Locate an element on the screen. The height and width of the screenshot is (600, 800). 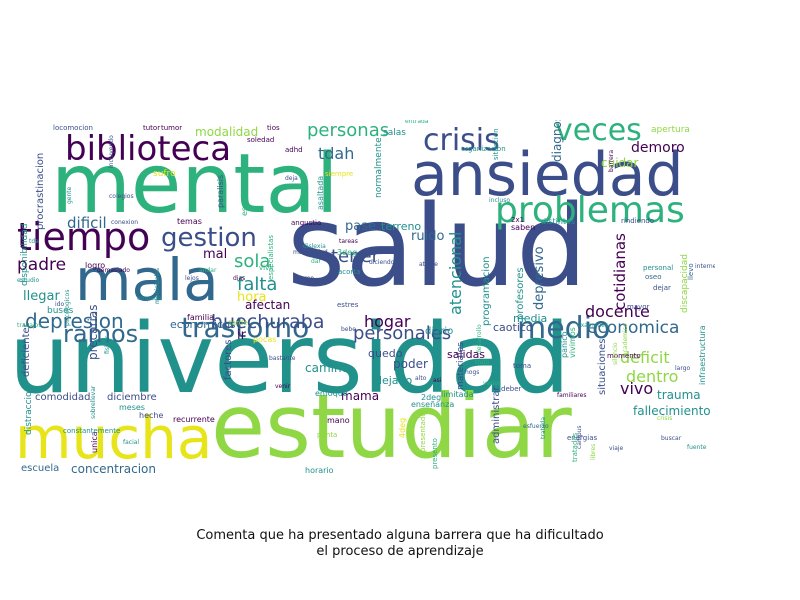
cloud-word: punta is located at coordinates (327, 435).